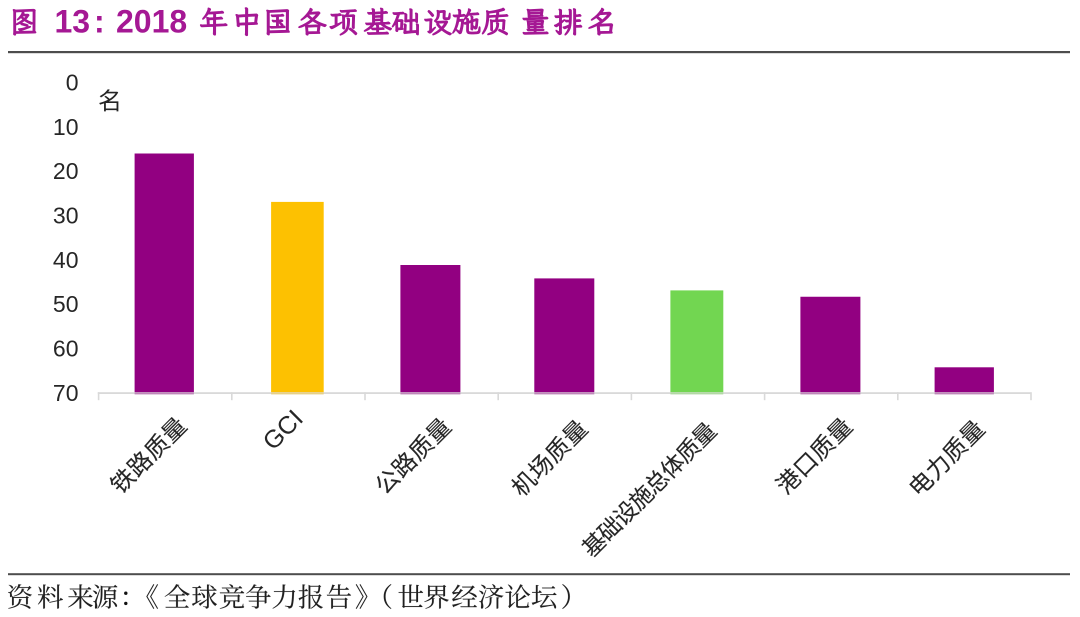  I want to click on svg-text: 20, so click(66, 171).